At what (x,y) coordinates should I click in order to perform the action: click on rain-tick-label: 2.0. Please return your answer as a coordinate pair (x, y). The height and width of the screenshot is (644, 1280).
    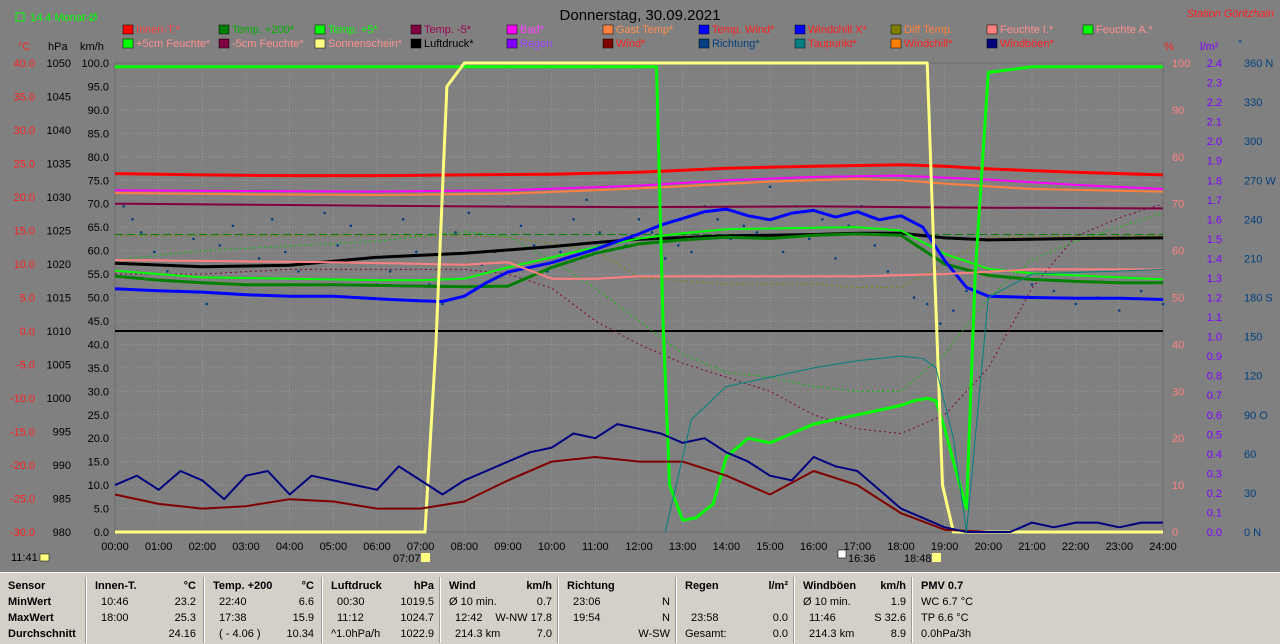
    Looking at the image, I should click on (1214, 142).